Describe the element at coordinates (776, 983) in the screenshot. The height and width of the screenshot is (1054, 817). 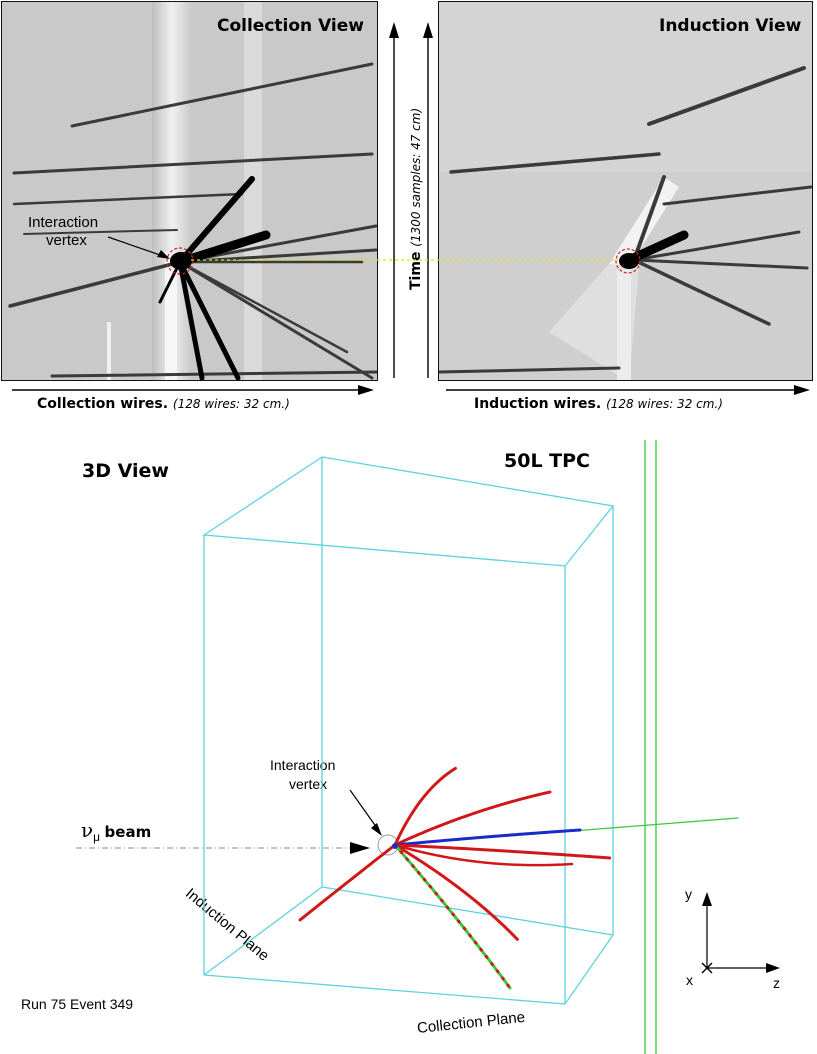
I see `axis-z-label: z` at that location.